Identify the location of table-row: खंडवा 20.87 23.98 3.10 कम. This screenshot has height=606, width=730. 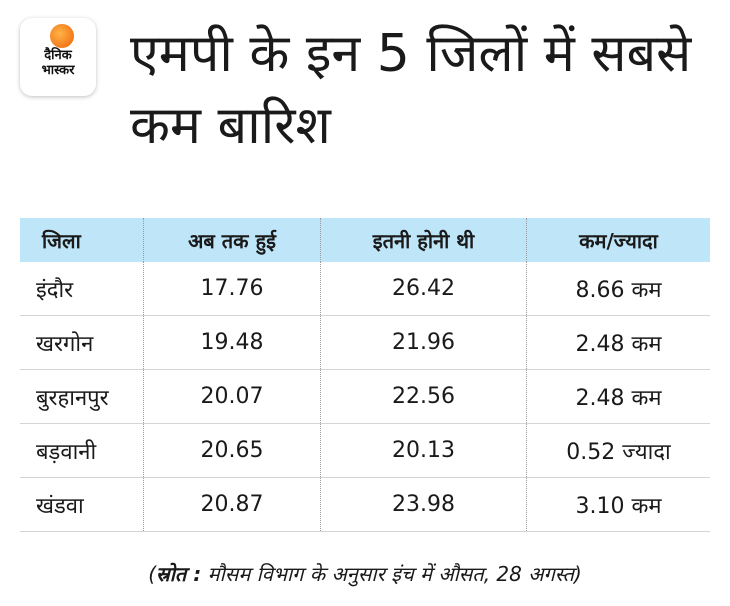
(365, 505).